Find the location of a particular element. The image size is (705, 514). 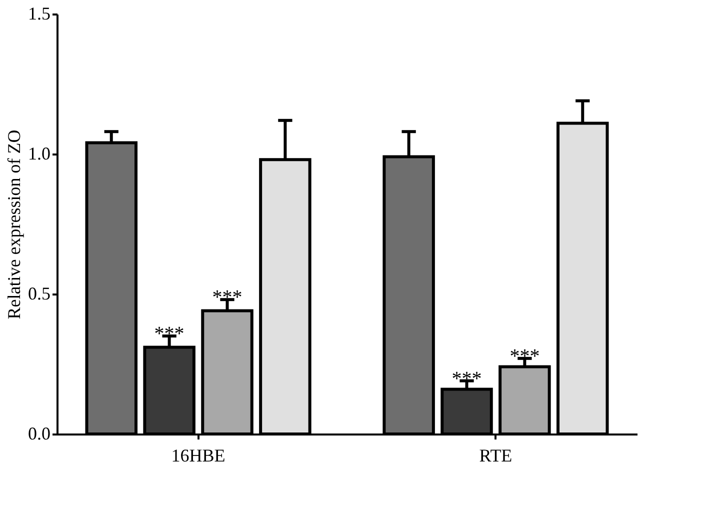

y-tick-label: 0.5 is located at coordinates (39, 294).